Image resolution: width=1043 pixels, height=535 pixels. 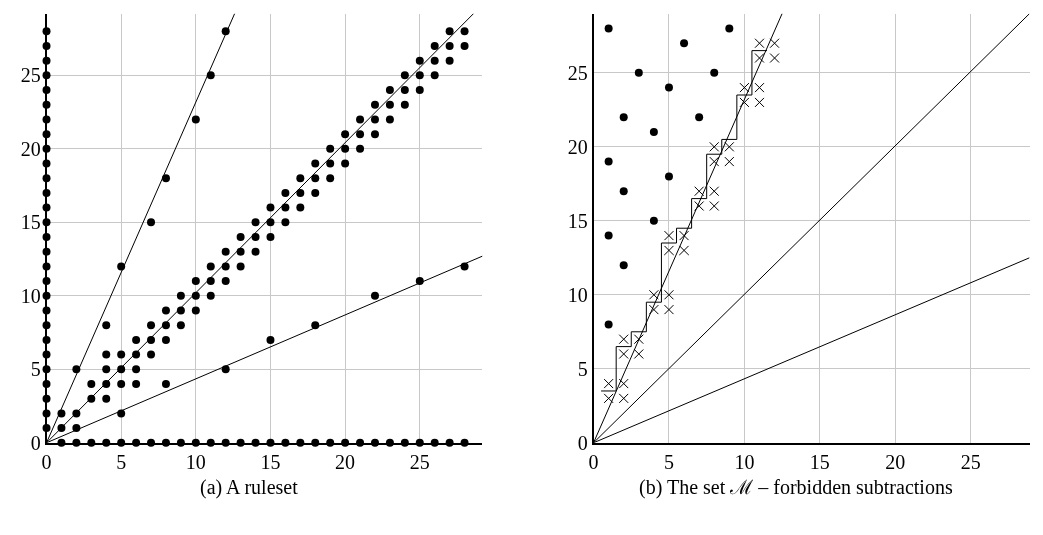 What do you see at coordinates (249, 487) in the screenshot?
I see `text: (a) A ruleset` at bounding box center [249, 487].